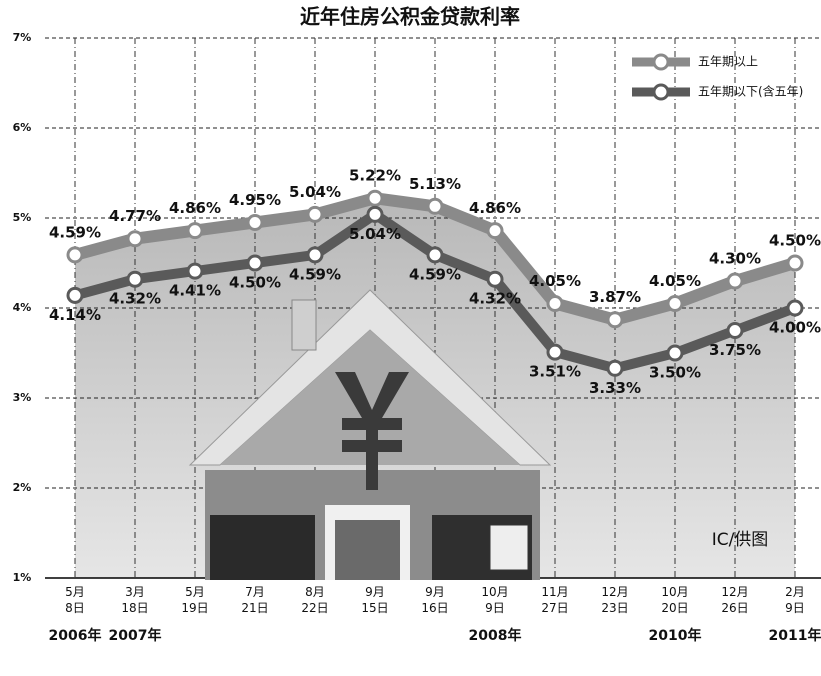 The height and width of the screenshot is (676, 821). What do you see at coordinates (22, 307) in the screenshot?
I see `y-tick-label: 4%` at bounding box center [22, 307].